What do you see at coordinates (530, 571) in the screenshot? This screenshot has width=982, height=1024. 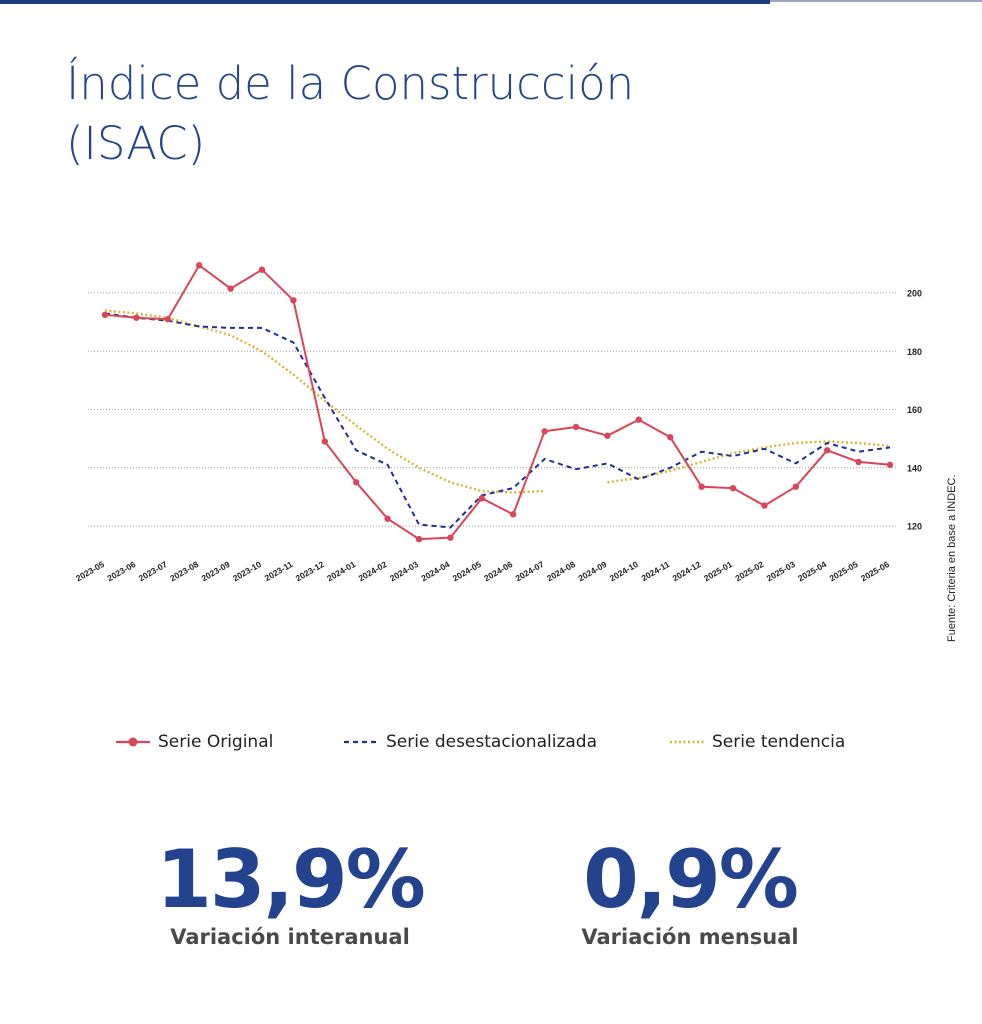 I see `x-tick-2024-07: 2024-07` at bounding box center [530, 571].